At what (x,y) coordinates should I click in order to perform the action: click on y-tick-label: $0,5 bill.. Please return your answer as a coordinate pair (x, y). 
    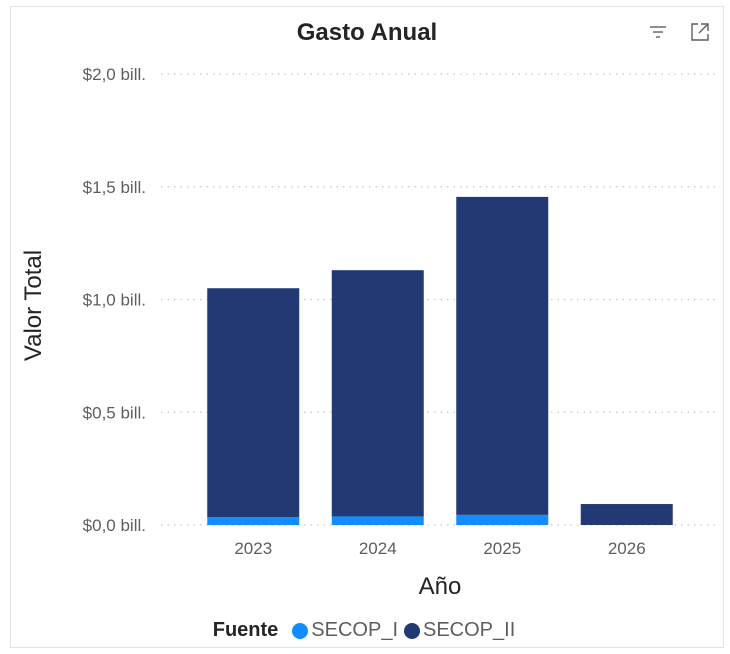
    Looking at the image, I should click on (114, 412).